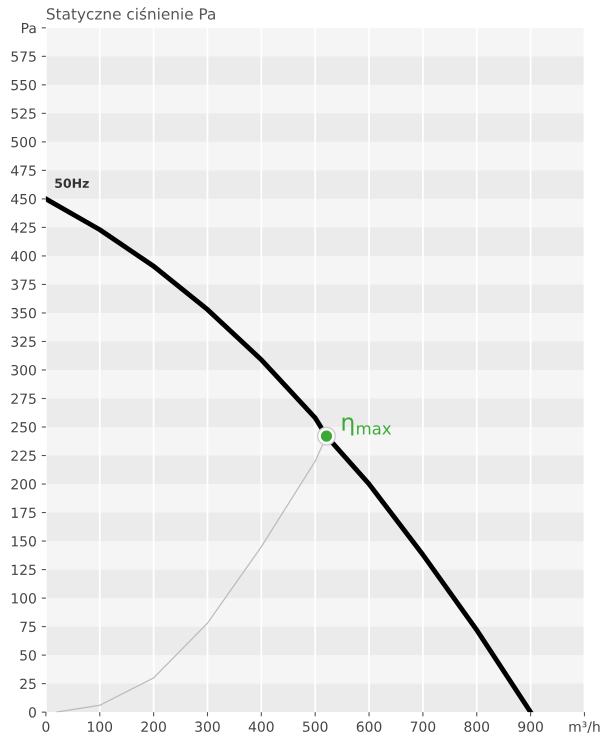 The width and height of the screenshot is (612, 752). Describe the element at coordinates (23, 313) in the screenshot. I see `y-tick-label: 350` at that location.